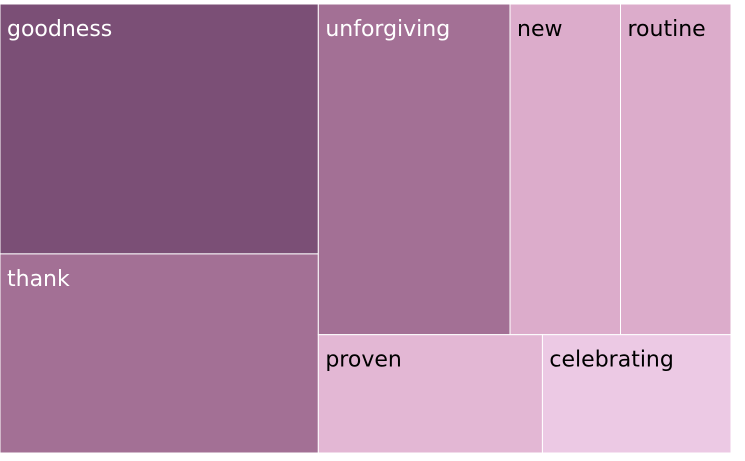 The image size is (745, 461). I want to click on treemap-label-thank: thank, so click(38, 279).